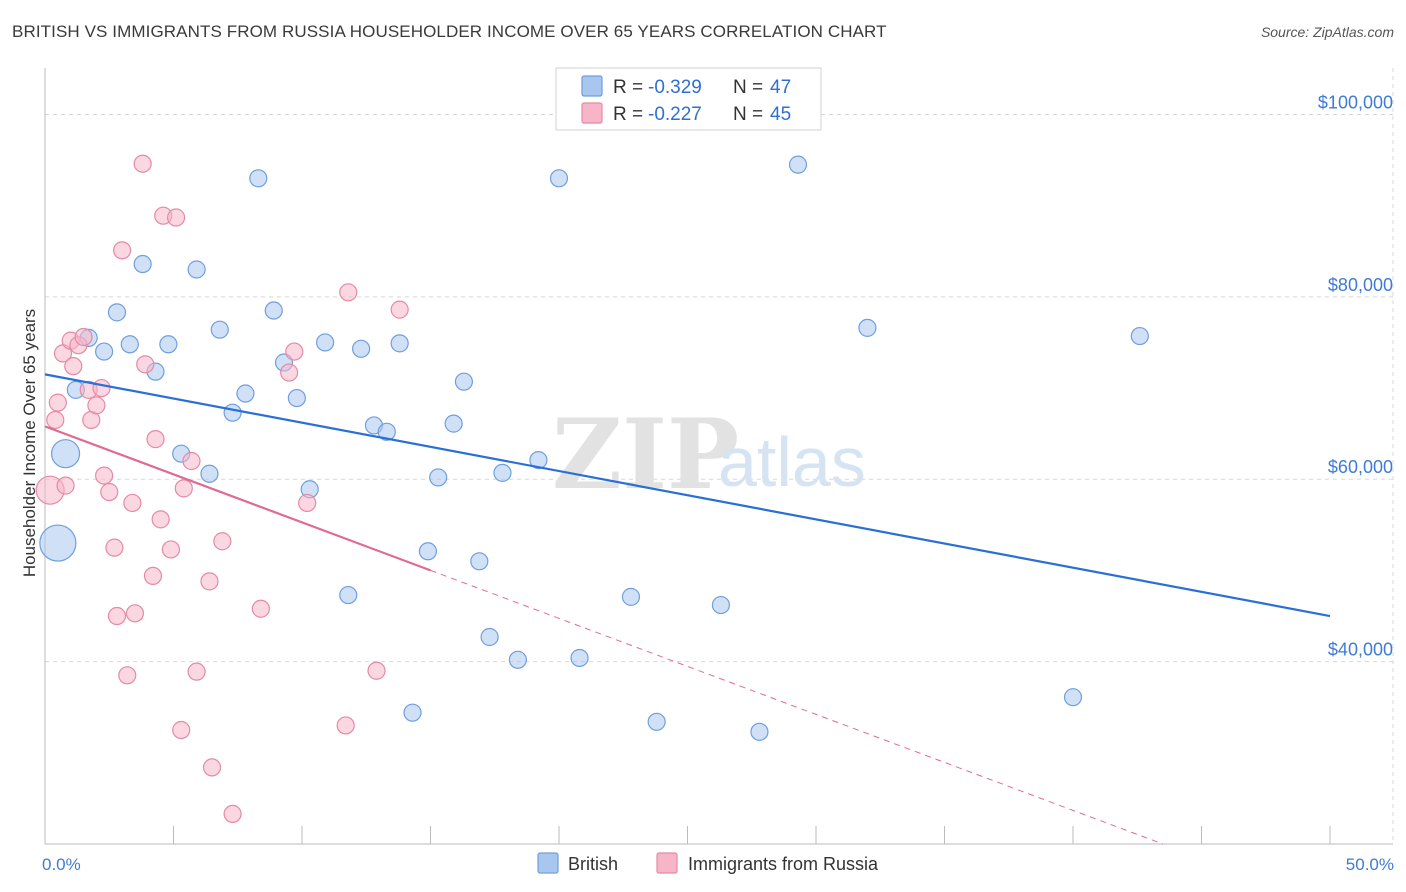  Describe the element at coordinates (688, 99) in the screenshot. I see `correlation-legend: R = -0.329 N = 47 R = -0.227 N = 45` at that location.